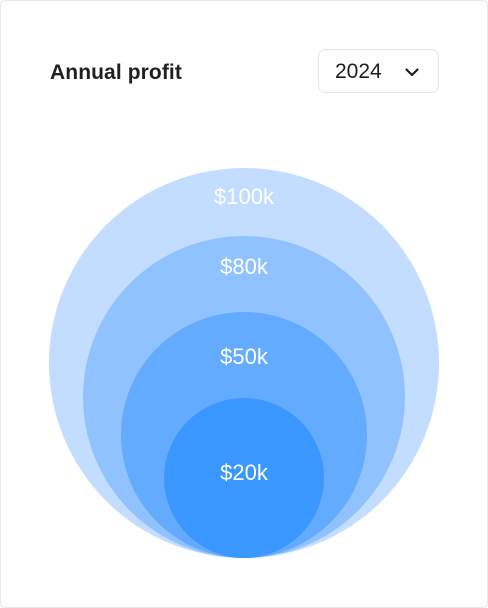  Describe the element at coordinates (358, 71) in the screenshot. I see `year-select-value: 2024` at that location.